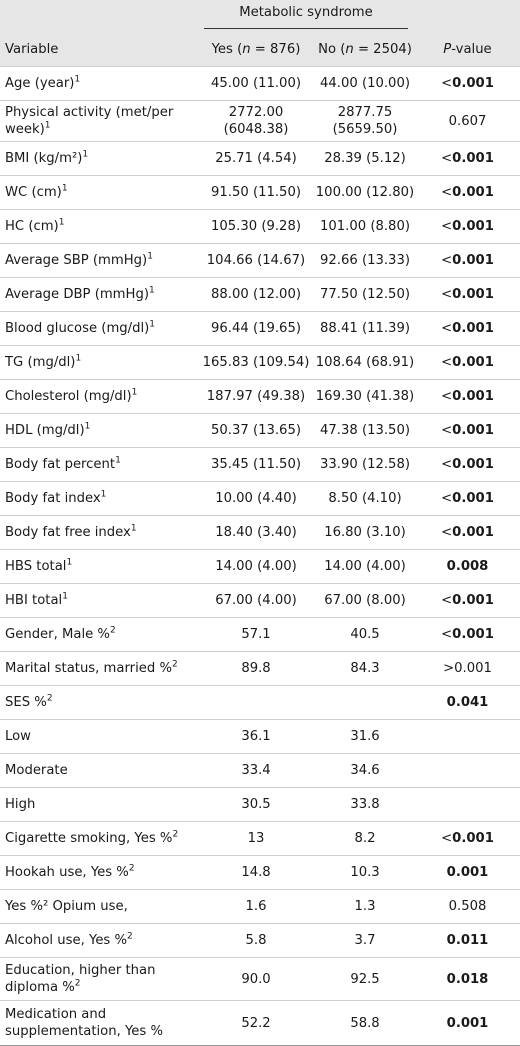 The height and width of the screenshot is (1046, 520). Describe the element at coordinates (32, 226) in the screenshot. I see `variable-label: HC (cm)` at that location.